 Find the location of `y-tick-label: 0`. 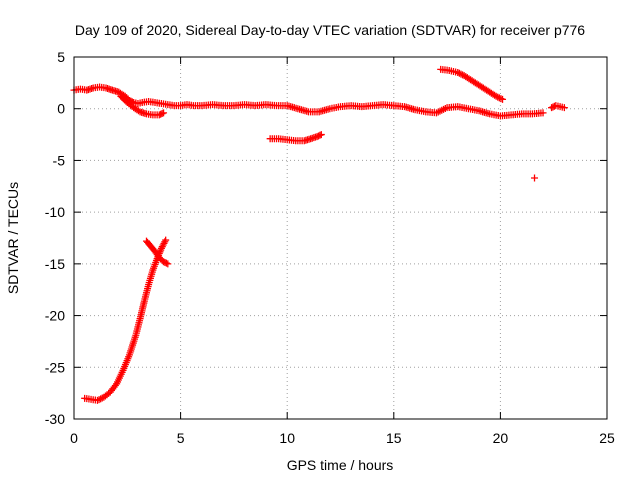

y-tick-label: 0 is located at coordinates (61, 109).